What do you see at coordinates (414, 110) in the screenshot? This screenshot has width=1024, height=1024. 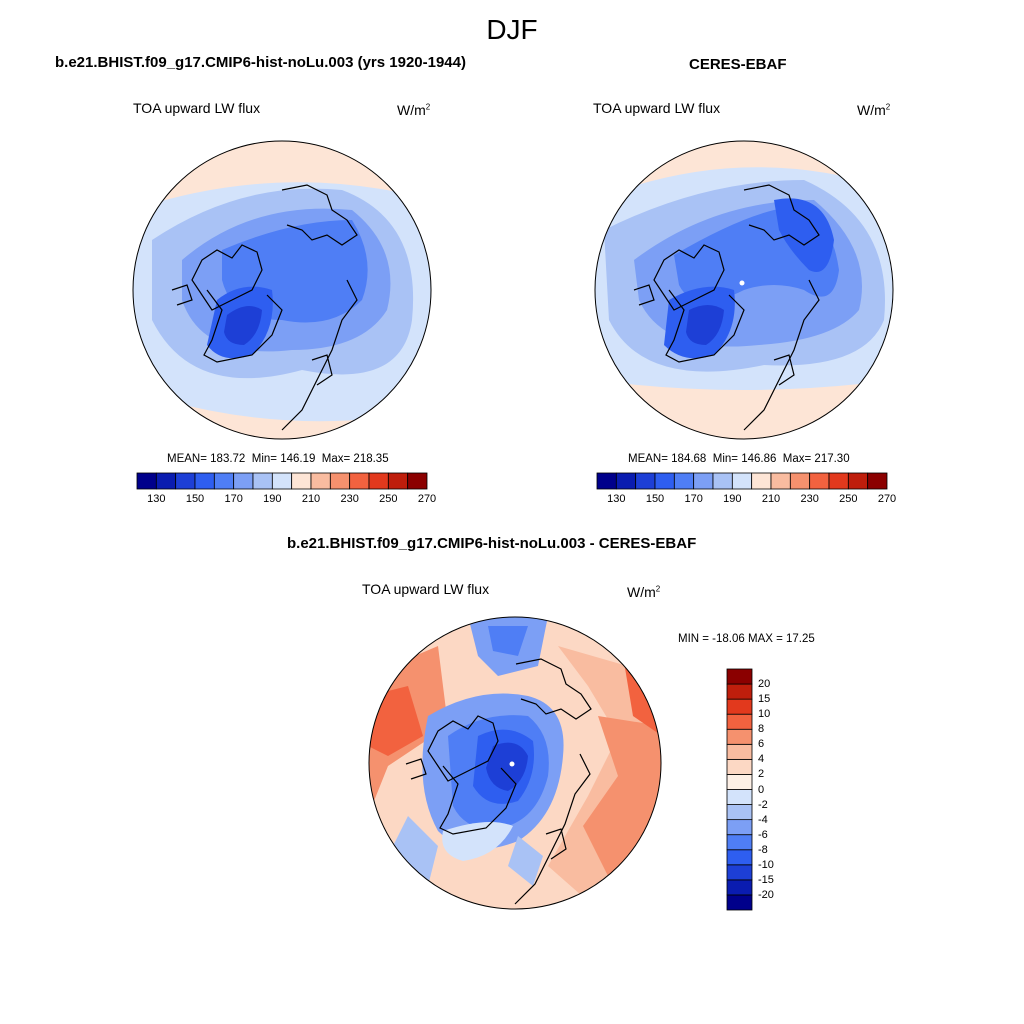 I see `model-units-label: W/m2` at bounding box center [414, 110].